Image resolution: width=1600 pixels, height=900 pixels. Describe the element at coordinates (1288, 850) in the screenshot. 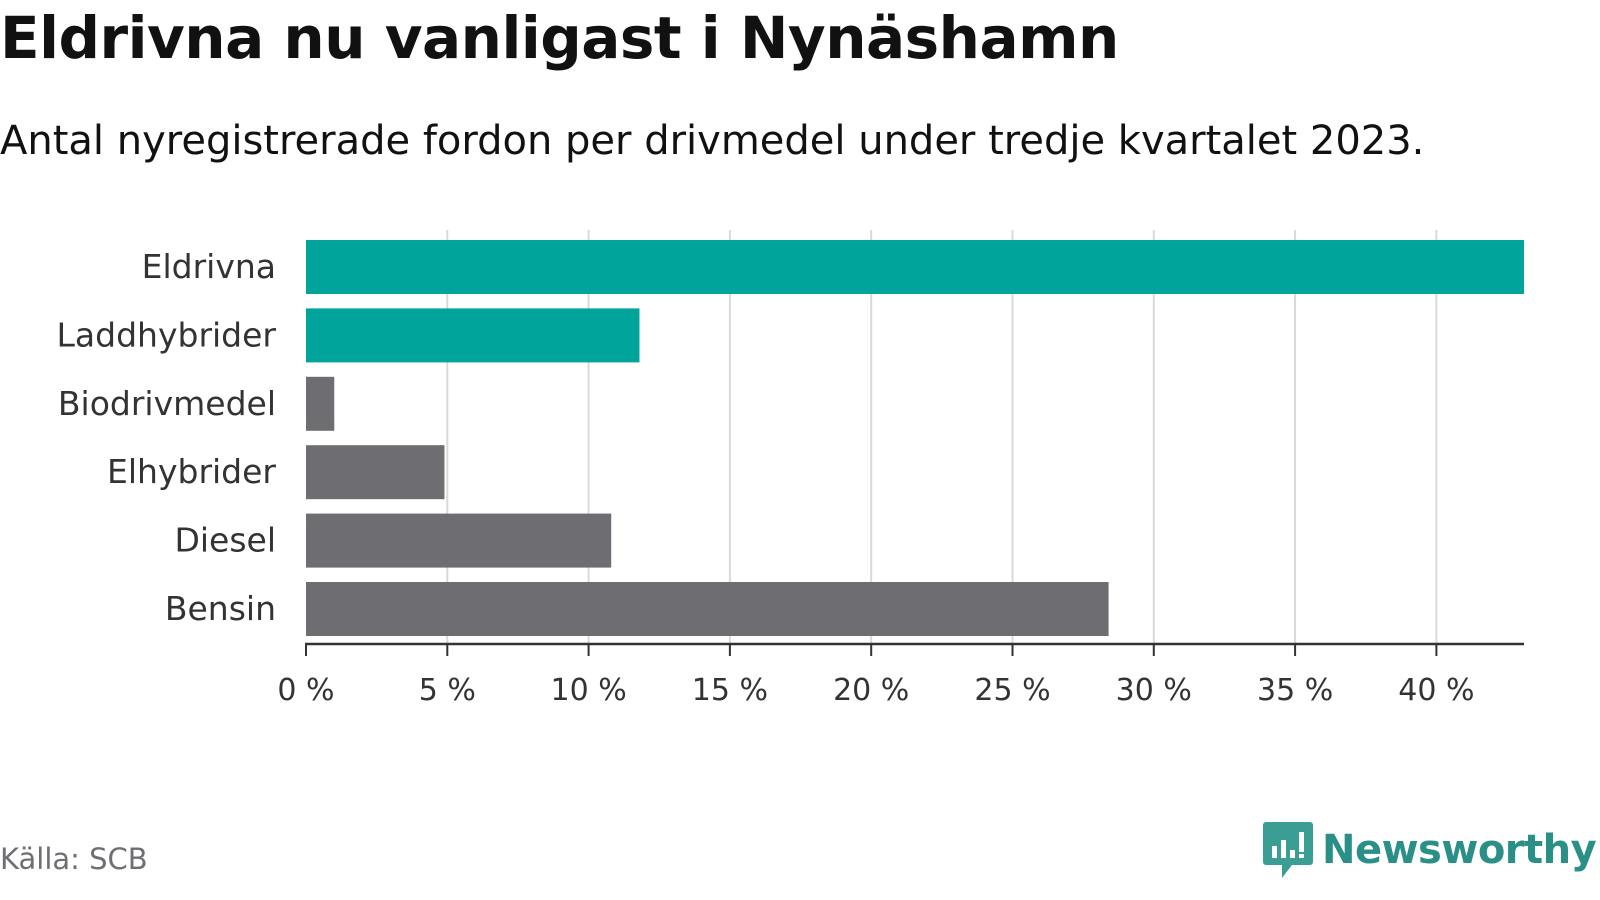

I see `chart-bubble-icon` at that location.